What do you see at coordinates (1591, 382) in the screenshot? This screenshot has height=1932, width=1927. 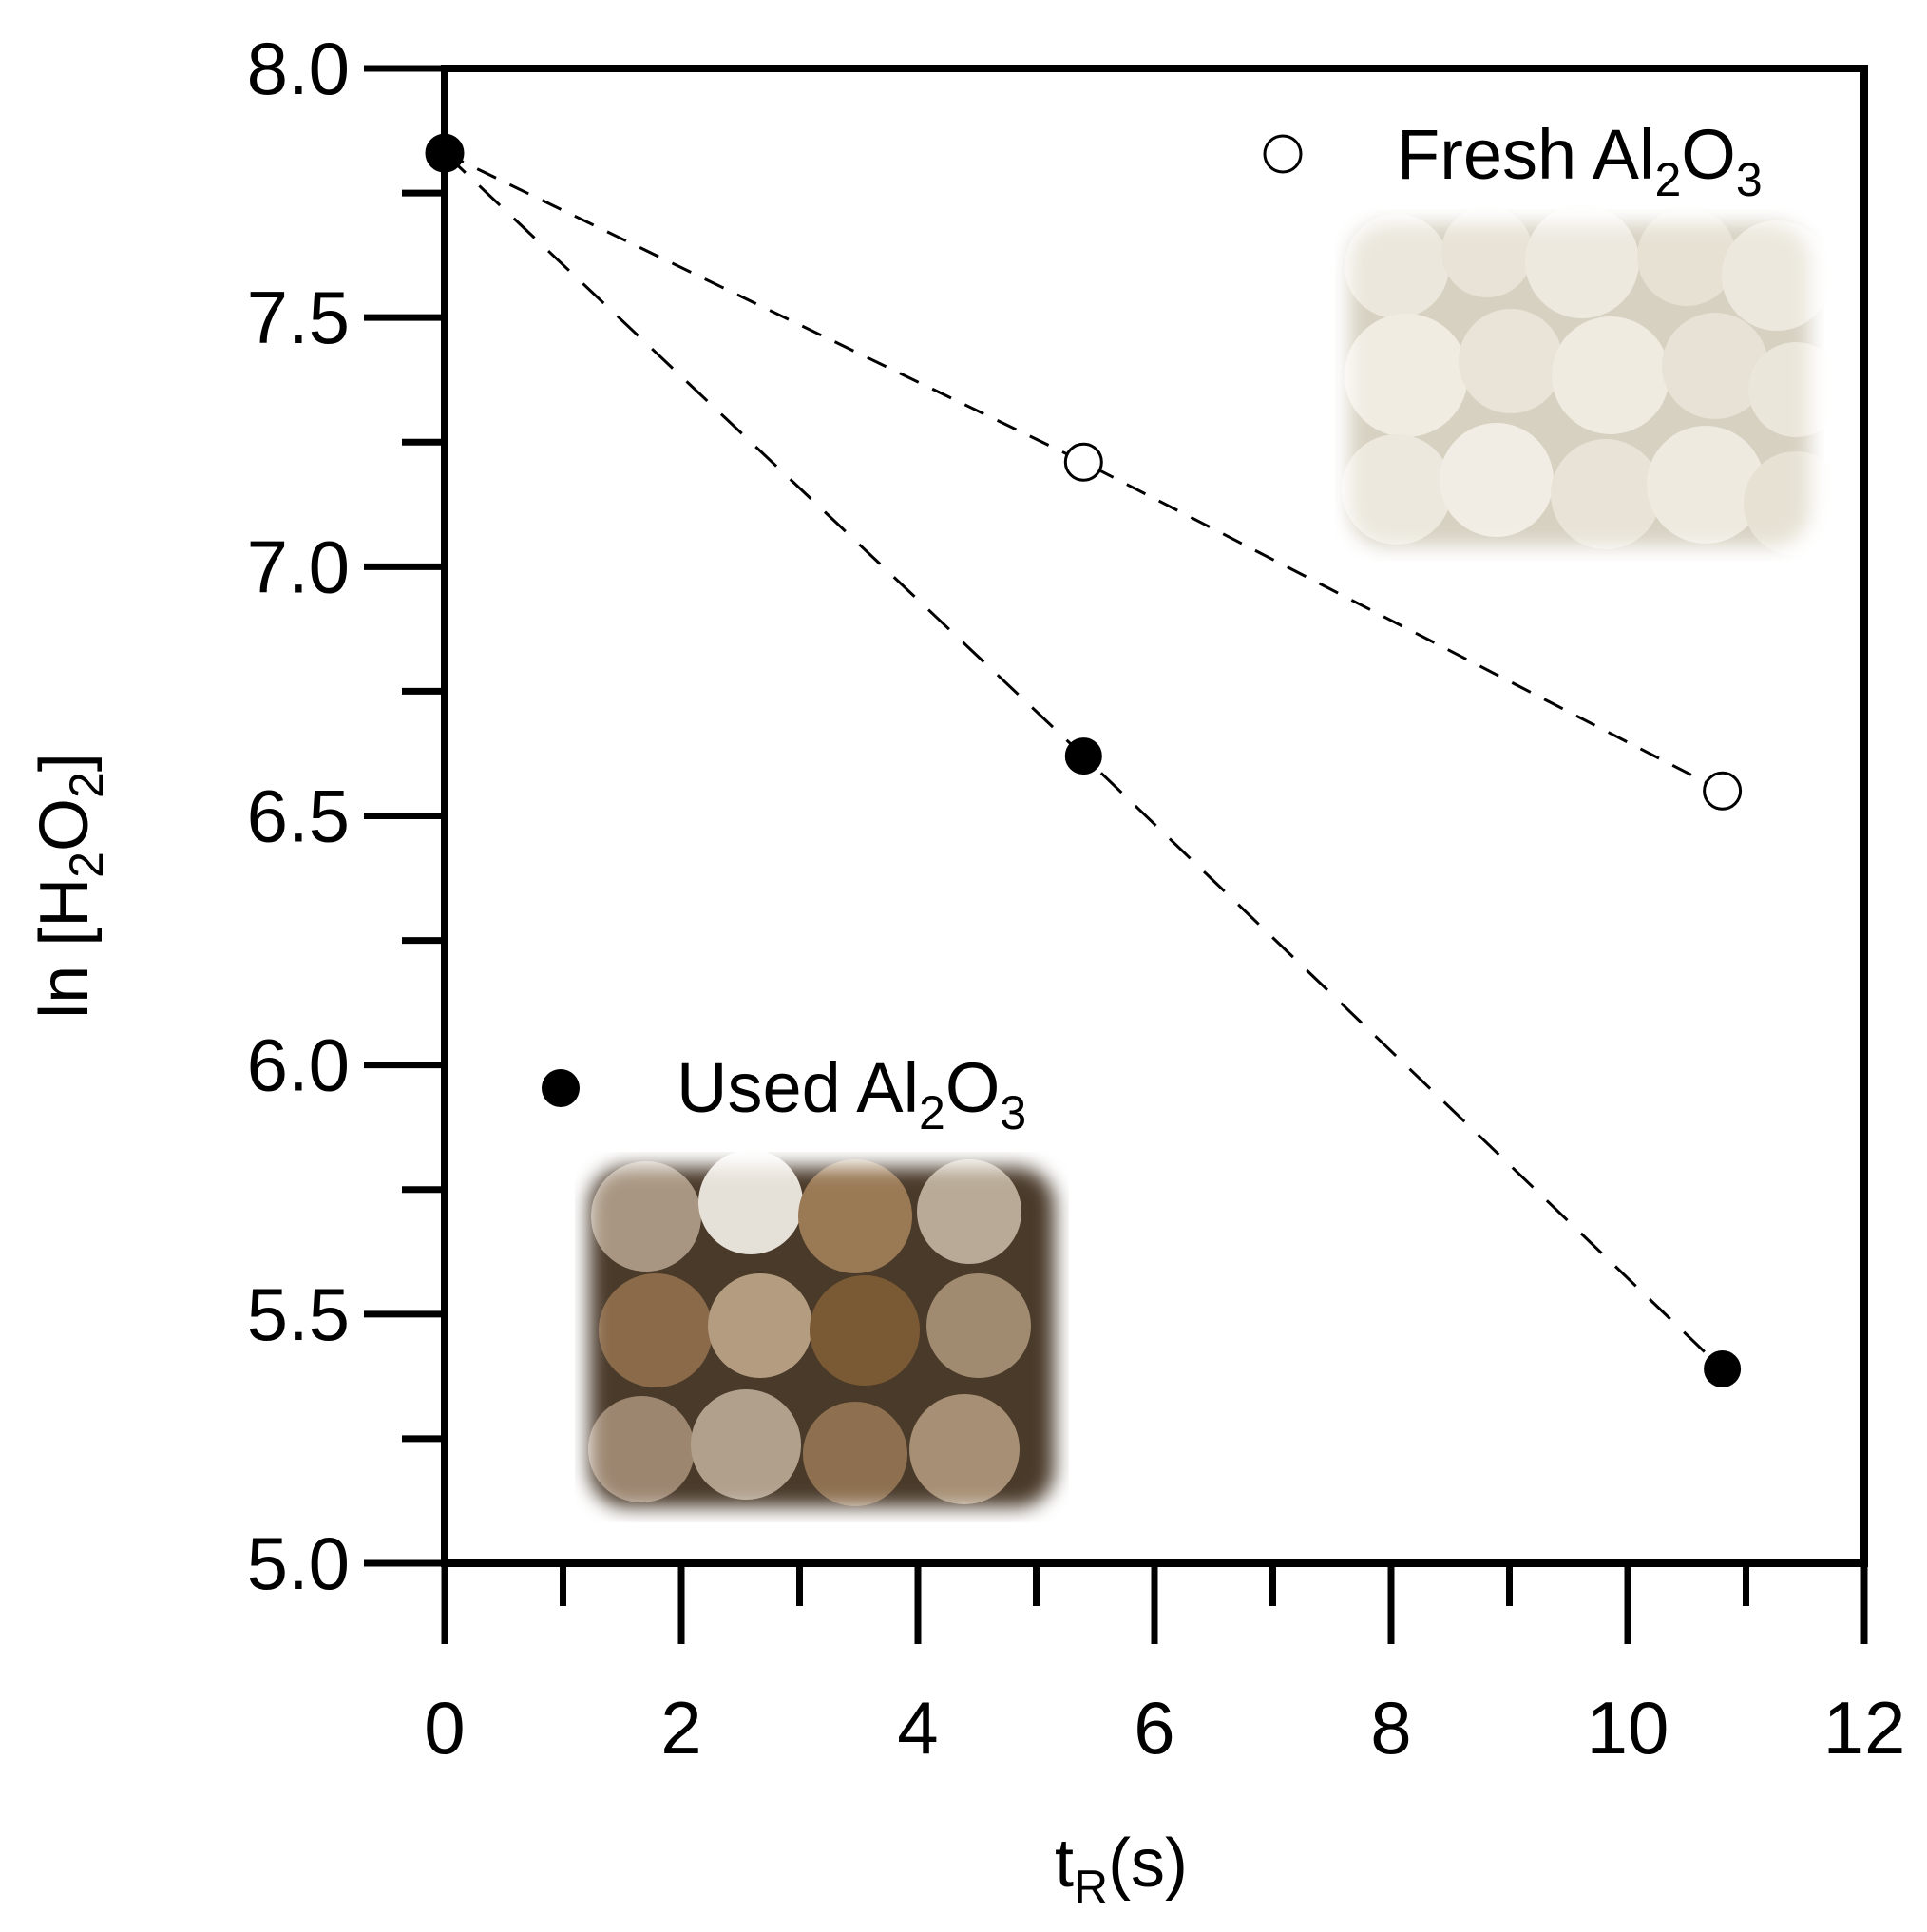 I see `fresh-alumina-photo` at bounding box center [1591, 382].